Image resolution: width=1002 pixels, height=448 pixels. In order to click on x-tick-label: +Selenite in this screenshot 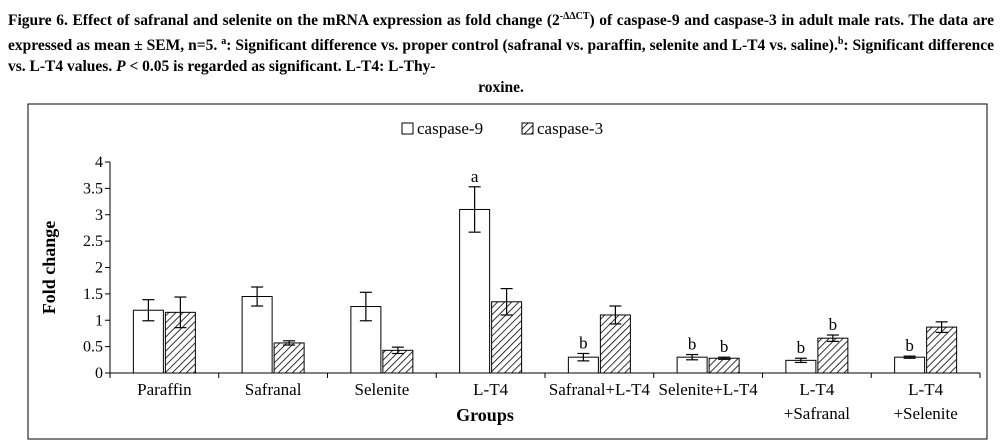, I will do `click(925, 413)`.